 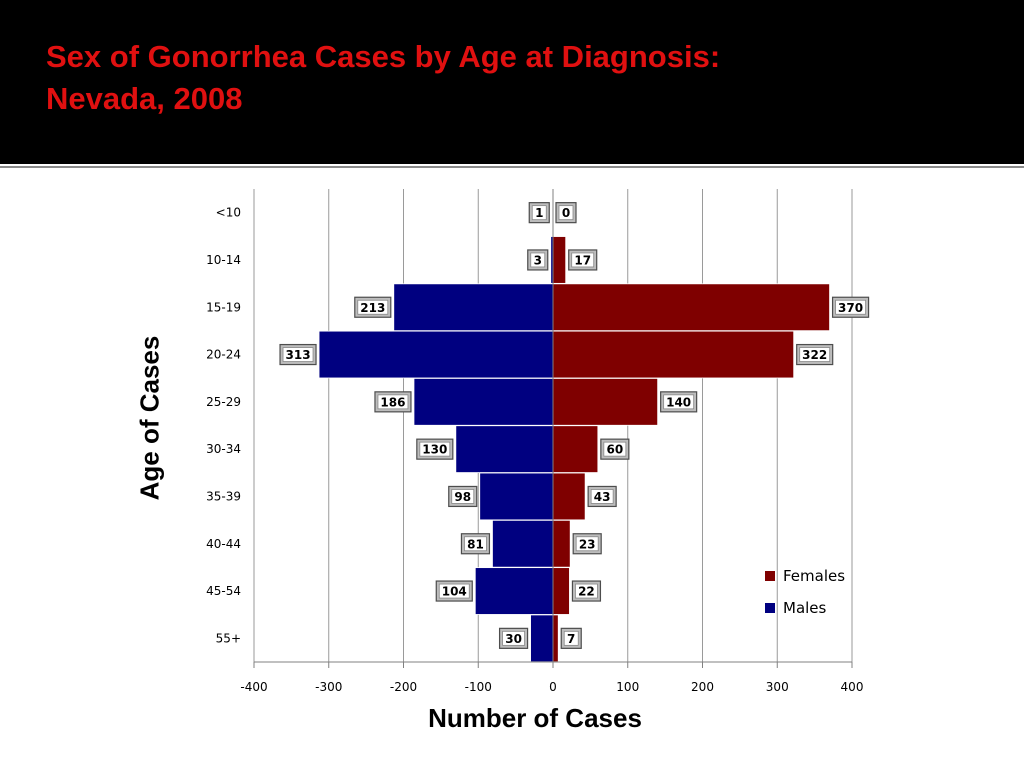 What do you see at coordinates (228, 213) in the screenshot?
I see `y-tick-label-0: <10` at bounding box center [228, 213].